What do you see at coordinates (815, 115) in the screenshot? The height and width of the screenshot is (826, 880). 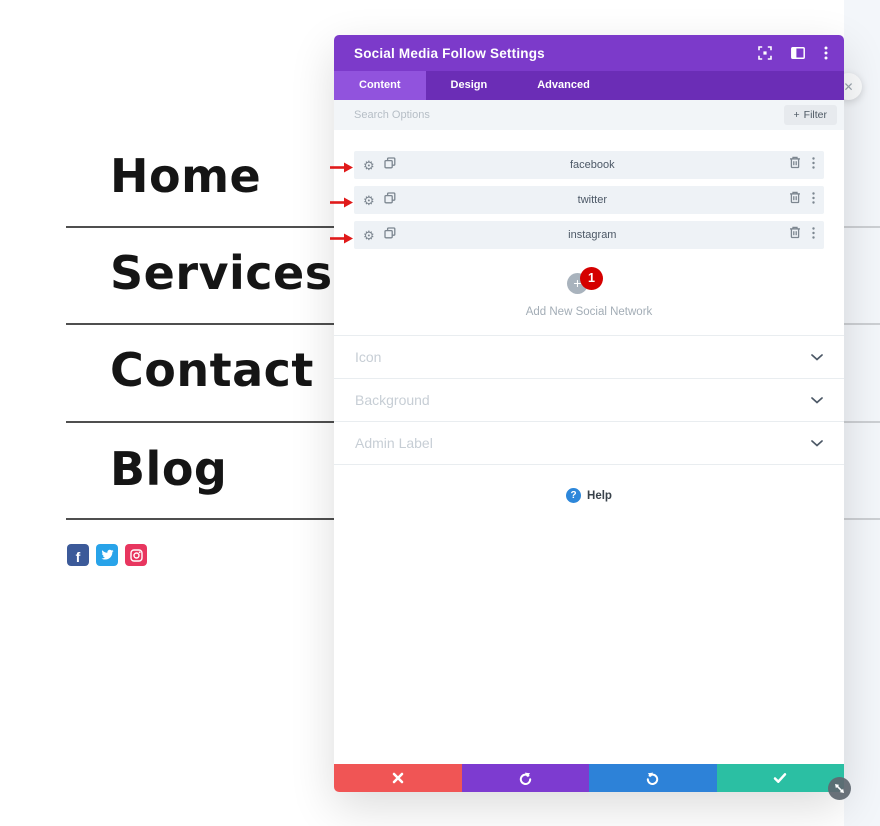 I see `filter-label: Filter` at bounding box center [815, 115].